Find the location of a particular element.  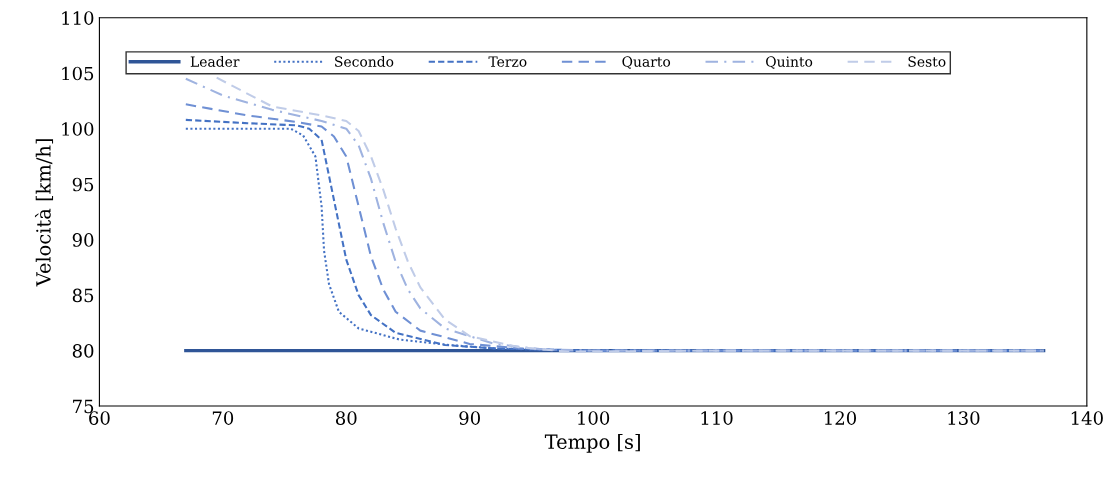

x-tick-label: 100 is located at coordinates (594, 418).